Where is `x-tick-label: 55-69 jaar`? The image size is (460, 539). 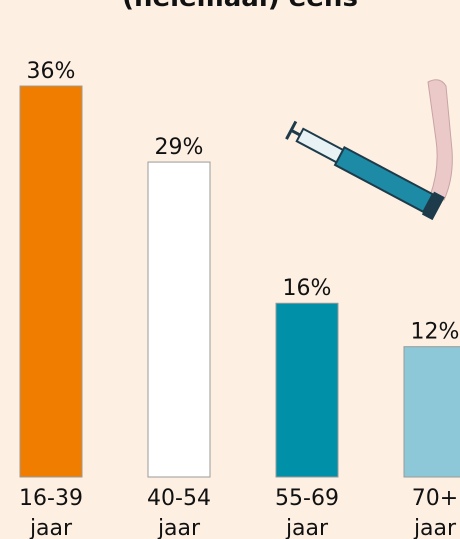 x-tick-label: 55-69 jaar is located at coordinates (307, 512).